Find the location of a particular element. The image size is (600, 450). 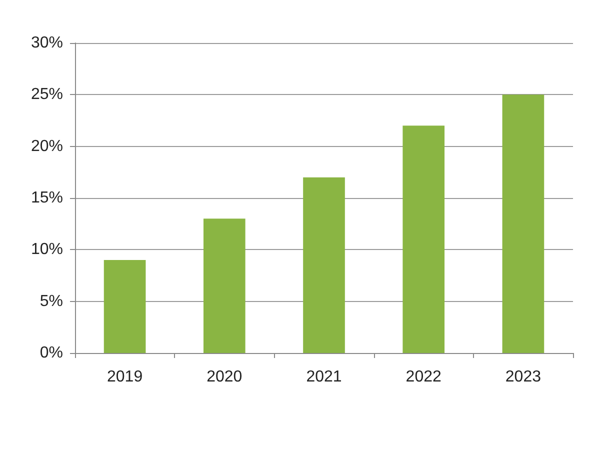

y-tick-label: 20% is located at coordinates (46, 146).